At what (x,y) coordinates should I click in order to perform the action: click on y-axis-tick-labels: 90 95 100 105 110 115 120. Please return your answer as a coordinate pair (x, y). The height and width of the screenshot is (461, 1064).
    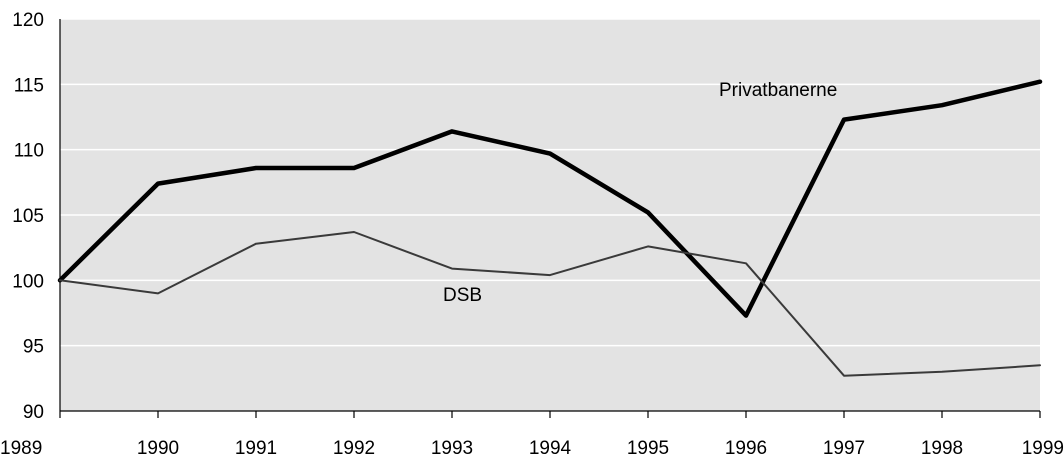
    Looking at the image, I should click on (28, 216).